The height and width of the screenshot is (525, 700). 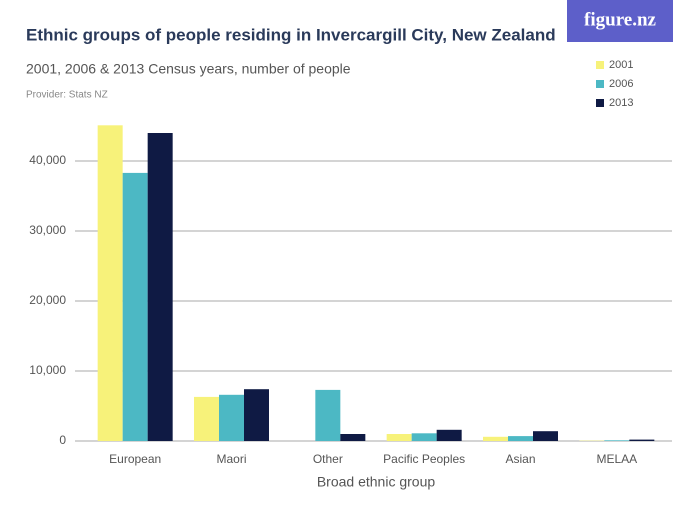 What do you see at coordinates (62, 440) in the screenshot?
I see `y-tick-label: 0` at bounding box center [62, 440].